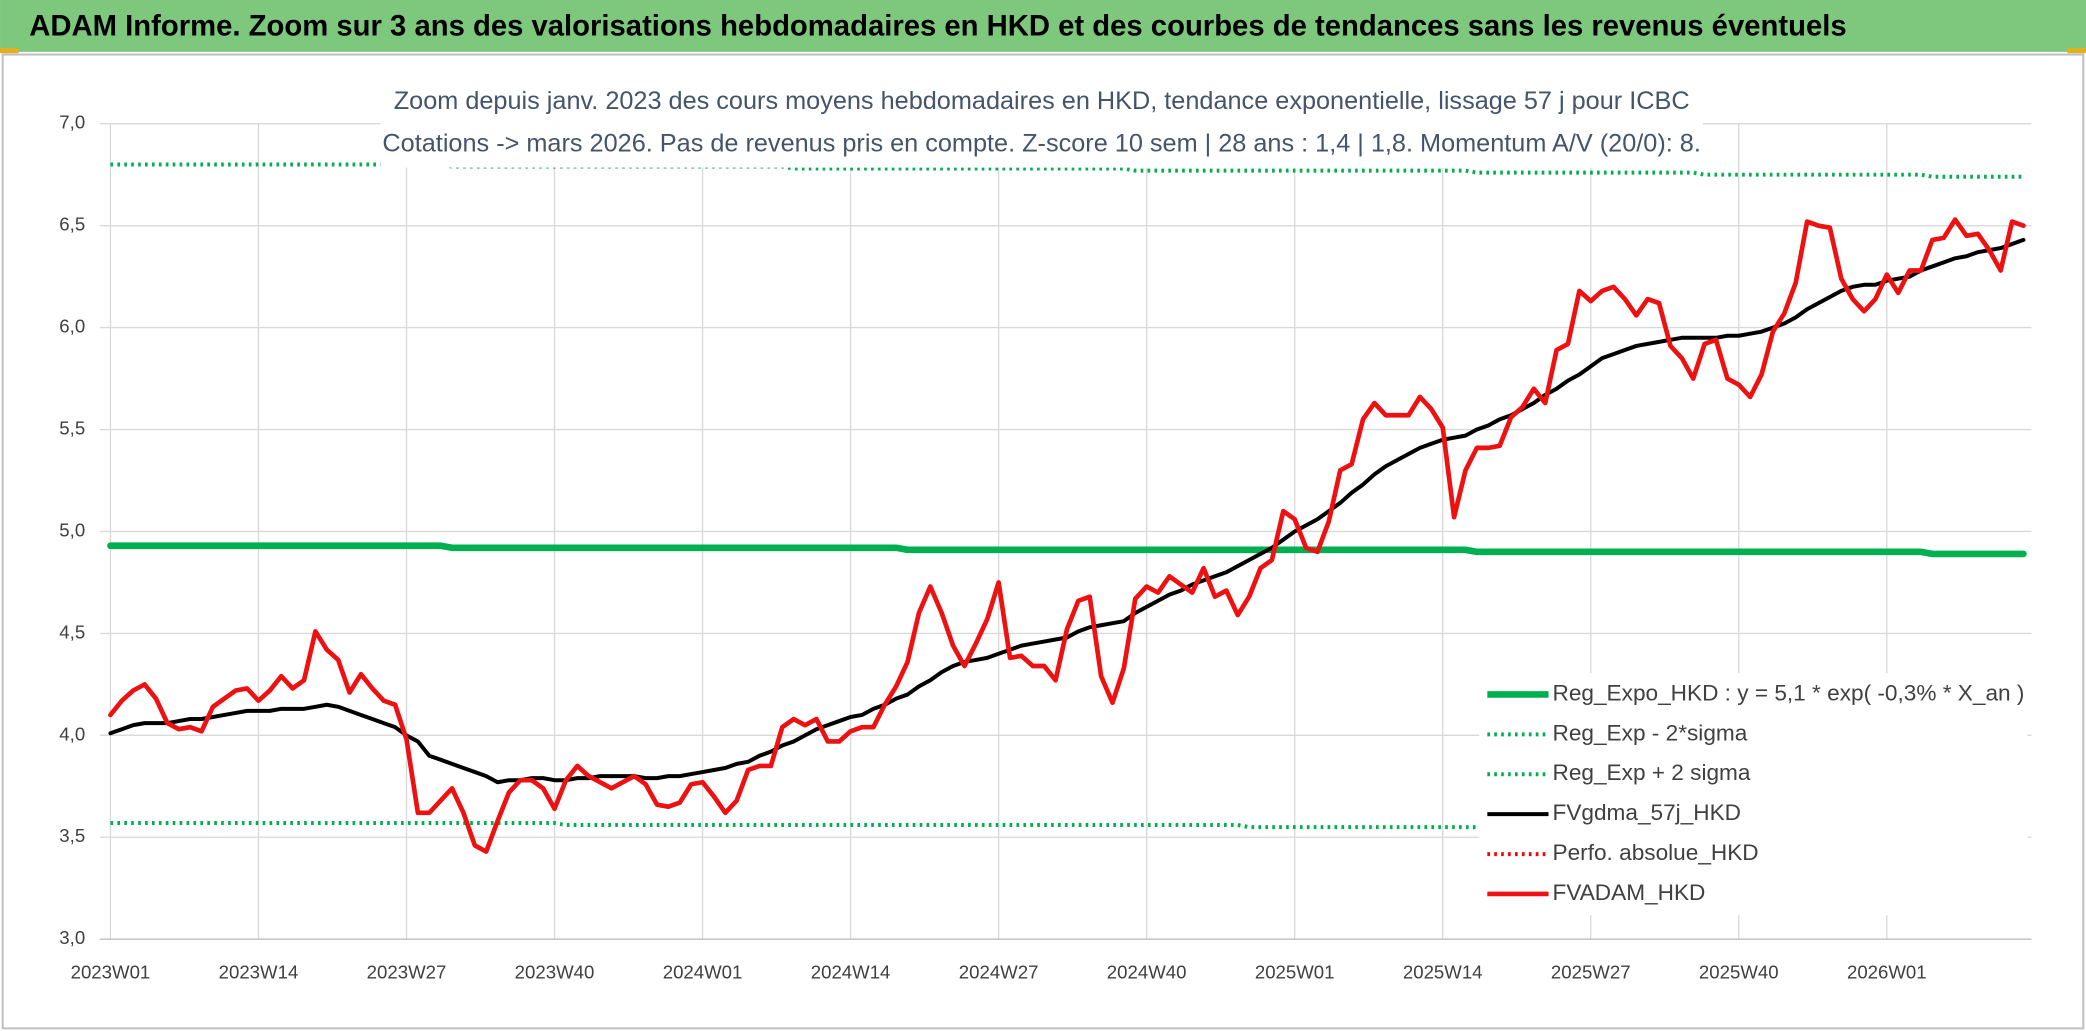  Describe the element at coordinates (72, 529) in the screenshot. I see `y-tick-label: 5,0` at that location.